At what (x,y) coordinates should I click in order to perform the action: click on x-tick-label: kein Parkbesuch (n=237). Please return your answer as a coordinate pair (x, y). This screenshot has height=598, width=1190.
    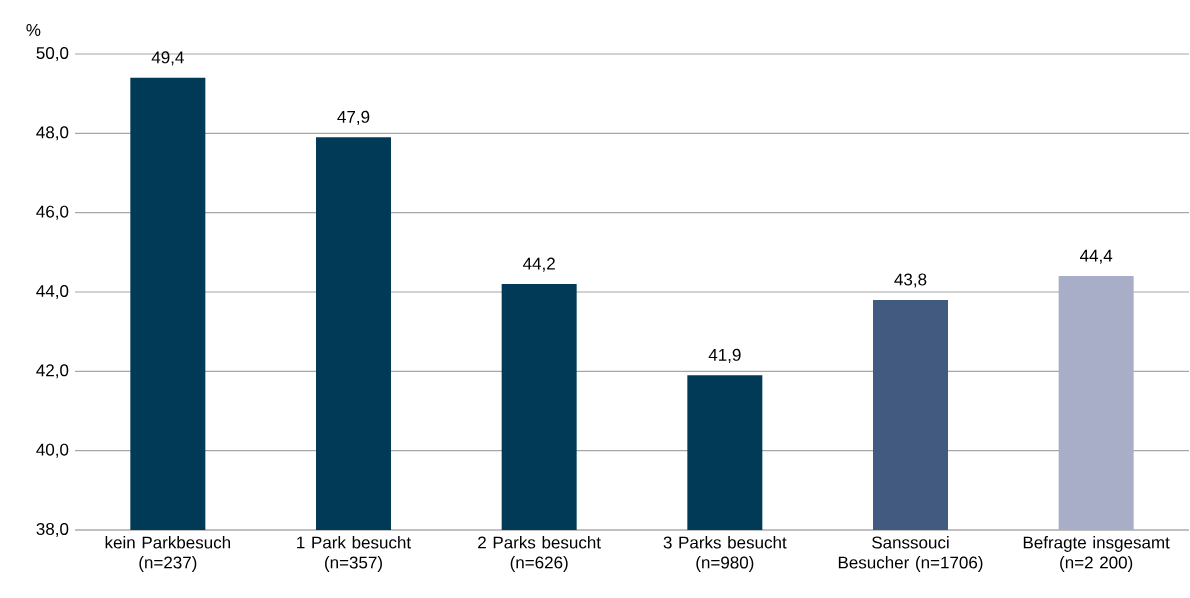
    Looking at the image, I should click on (168, 554).